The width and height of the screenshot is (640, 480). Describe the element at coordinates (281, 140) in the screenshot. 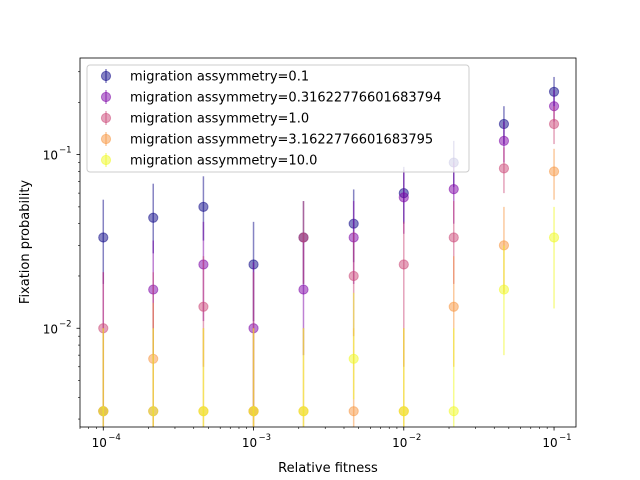

I see `legend-entry-label: migration assymmetry=3.1622776601683795` at that location.